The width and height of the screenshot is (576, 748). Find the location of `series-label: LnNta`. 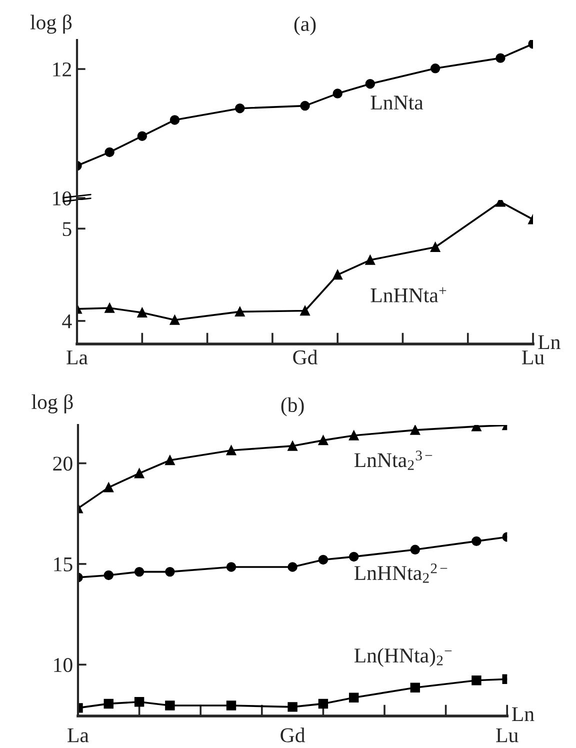

series-label: LnNta is located at coordinates (397, 103).